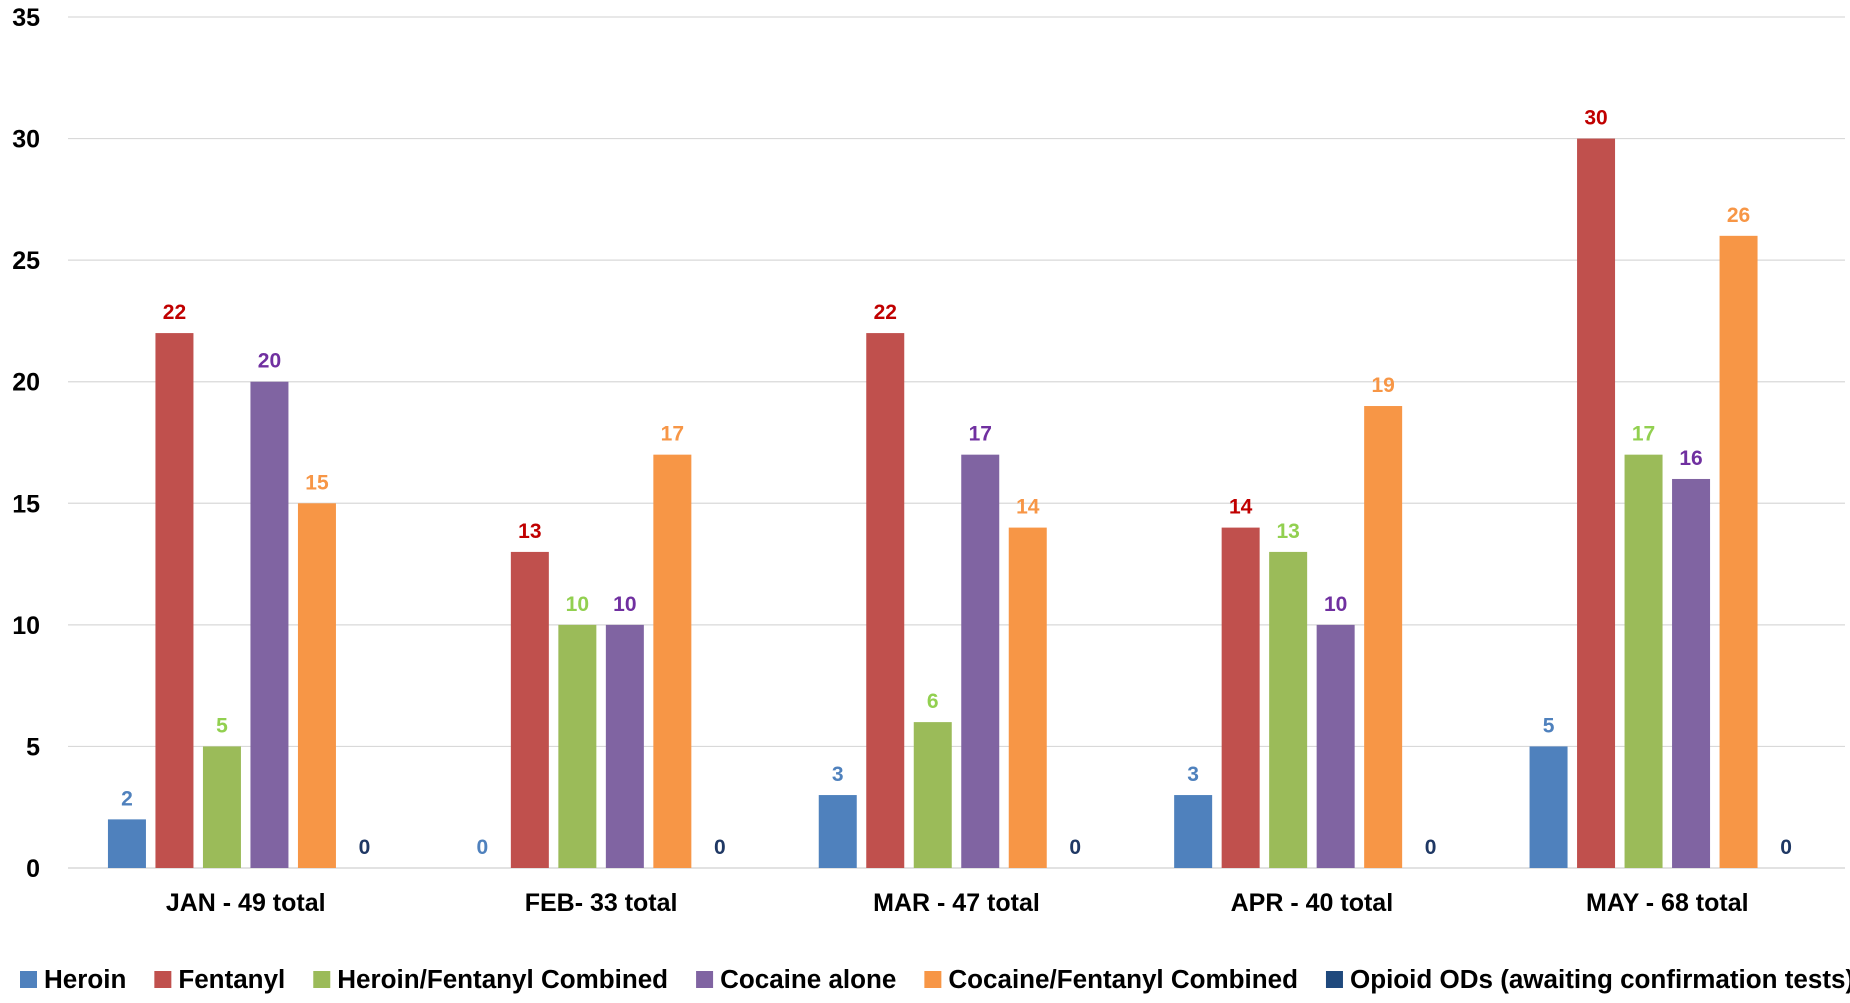  Describe the element at coordinates (808, 979) in the screenshot. I see `legend-label: Cocaine alone` at that location.